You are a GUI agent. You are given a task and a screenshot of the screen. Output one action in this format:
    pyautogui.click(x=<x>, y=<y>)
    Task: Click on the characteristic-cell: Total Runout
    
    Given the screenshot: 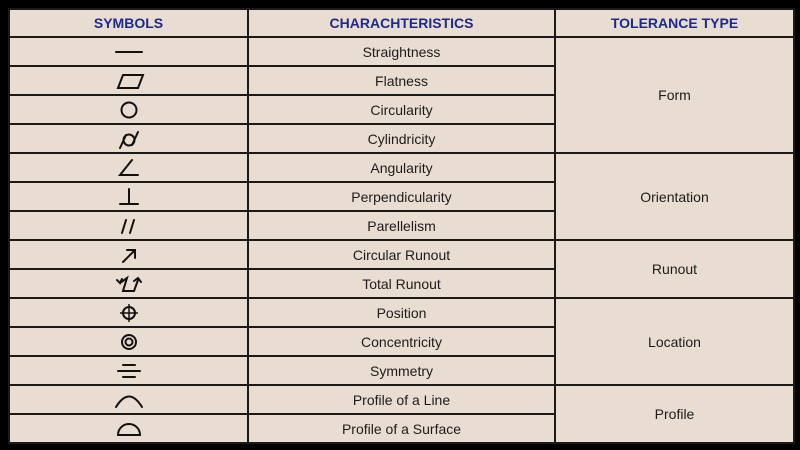 What is the action you would take?
    pyautogui.click(x=401, y=283)
    